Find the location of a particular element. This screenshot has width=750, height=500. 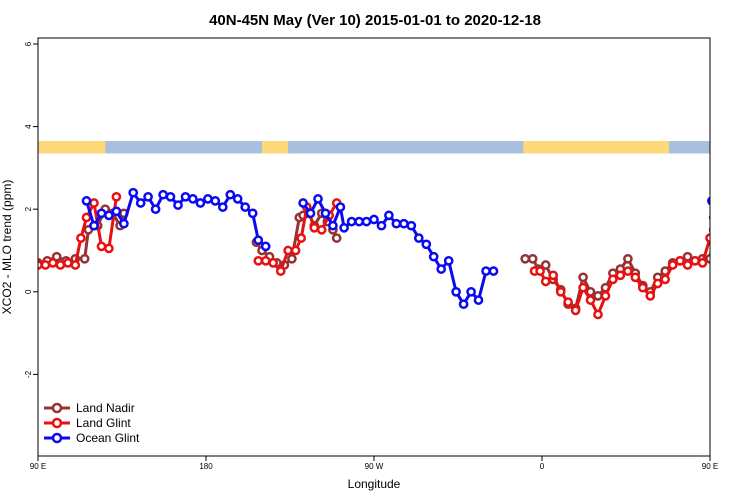

x-tick-label: 180 is located at coordinates (206, 466).